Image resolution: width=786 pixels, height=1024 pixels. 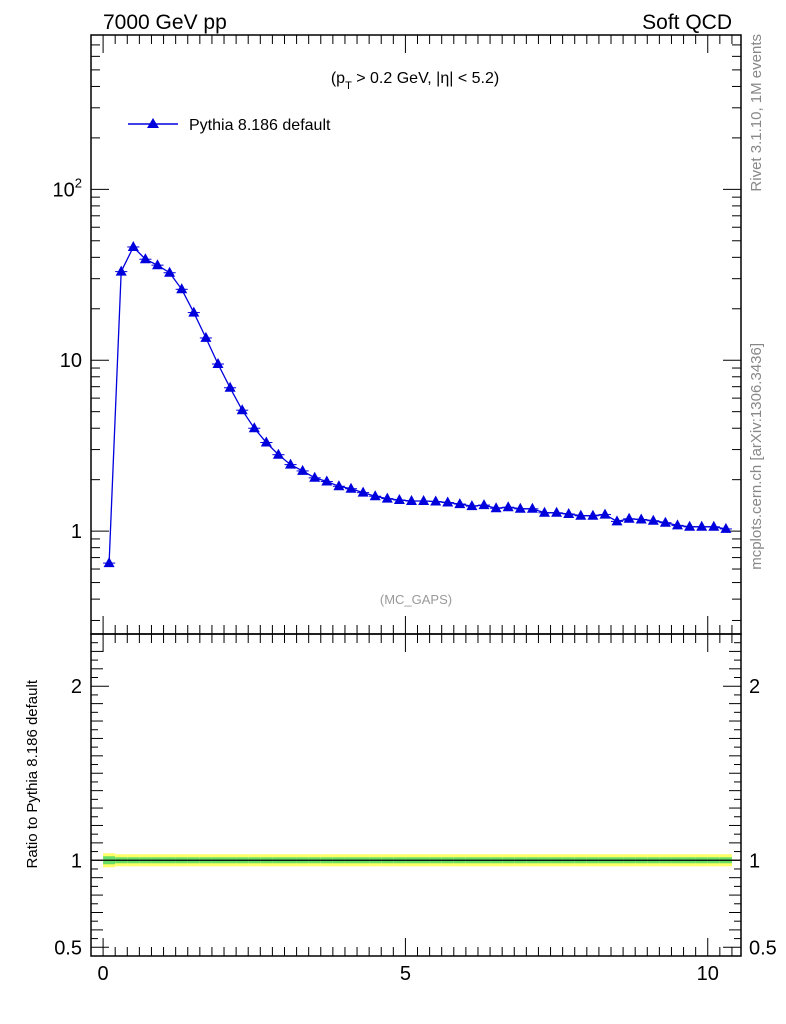 What do you see at coordinates (76, 687) in the screenshot?
I see `ratio-y-tick-label-left: 2` at bounding box center [76, 687].